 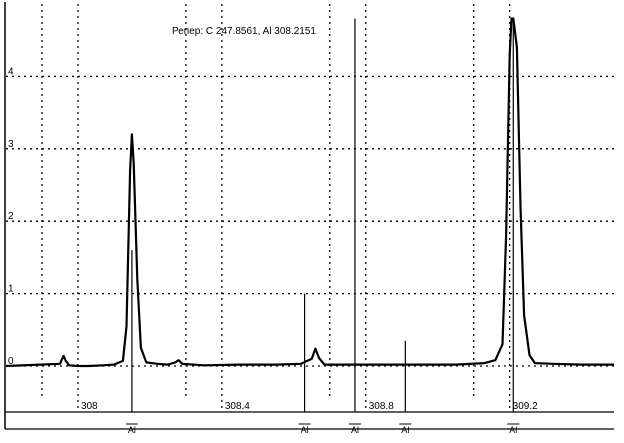 What do you see at coordinates (11, 71) in the screenshot?
I see `y-tick-label: 4` at bounding box center [11, 71].